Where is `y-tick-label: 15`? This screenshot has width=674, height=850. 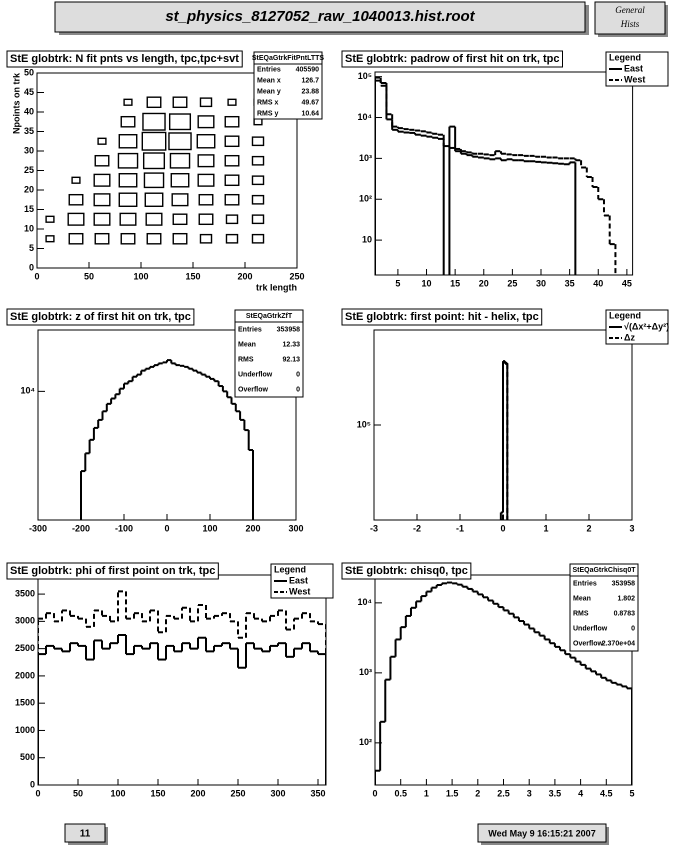
y-tick-label: 15 is located at coordinates (29, 209).